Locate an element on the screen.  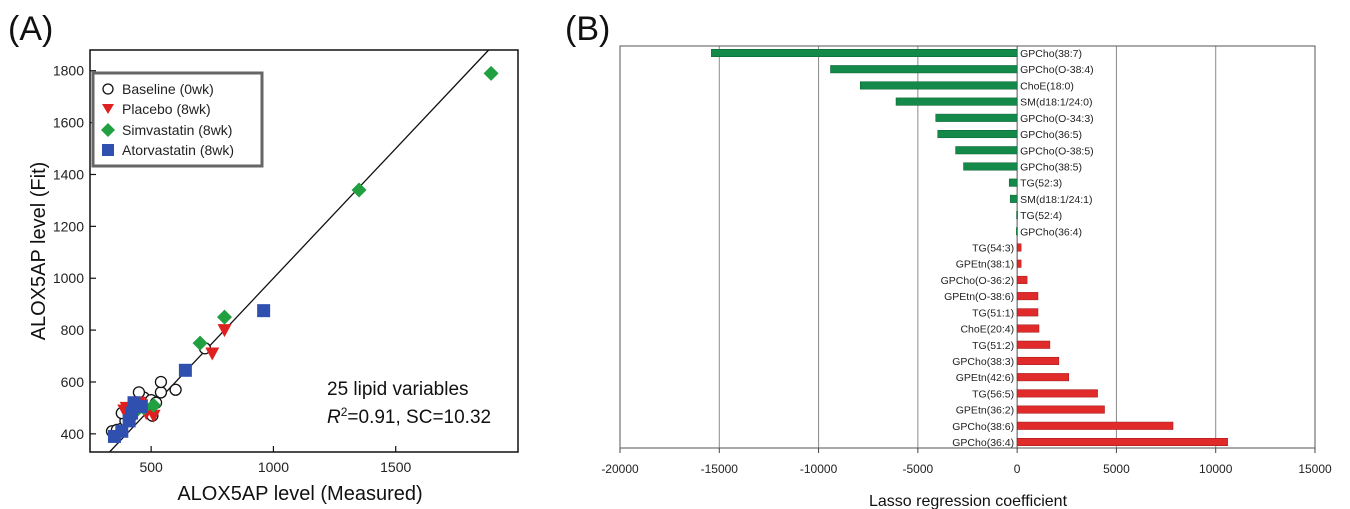
scatter-y-axis-title: ALOX5AP level (Fit) is located at coordinates (39, 251).